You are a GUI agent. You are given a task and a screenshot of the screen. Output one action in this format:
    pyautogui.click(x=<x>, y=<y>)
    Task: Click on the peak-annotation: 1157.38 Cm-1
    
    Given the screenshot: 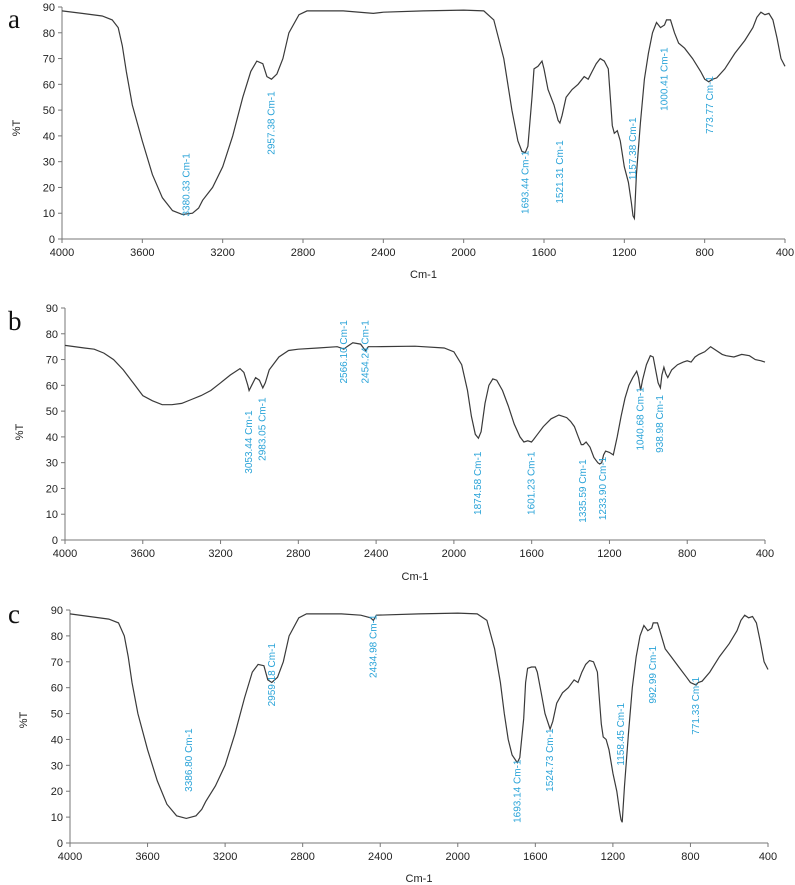 What is the action you would take?
    pyautogui.click(x=633, y=148)
    